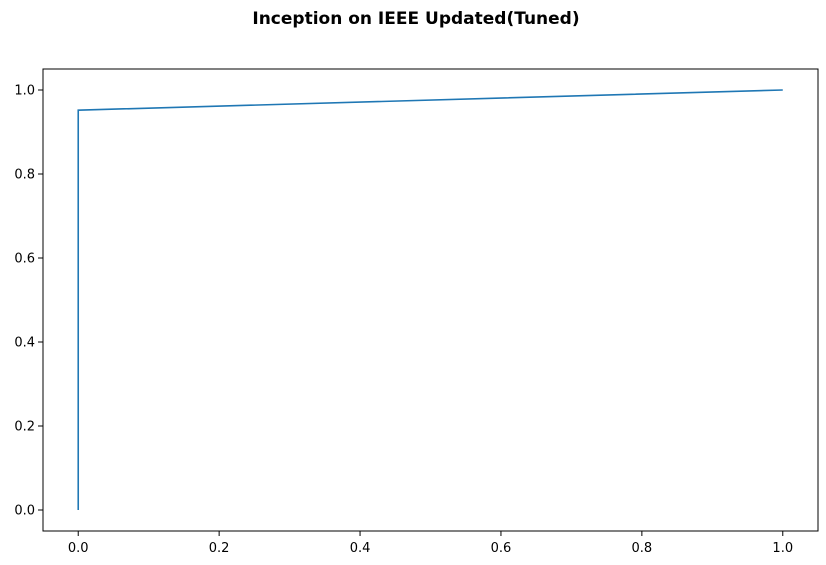  Describe the element at coordinates (24, 343) in the screenshot. I see `y-tick-label: 0.4` at that location.